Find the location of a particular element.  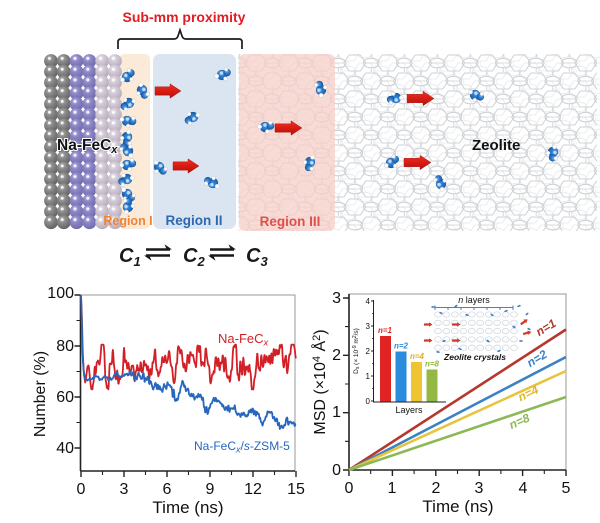

svg-text: 60 is located at coordinates (65, 397).